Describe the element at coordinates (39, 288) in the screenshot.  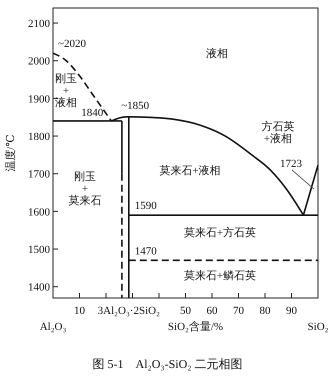
I see `y-tick-label: 1400` at that location.